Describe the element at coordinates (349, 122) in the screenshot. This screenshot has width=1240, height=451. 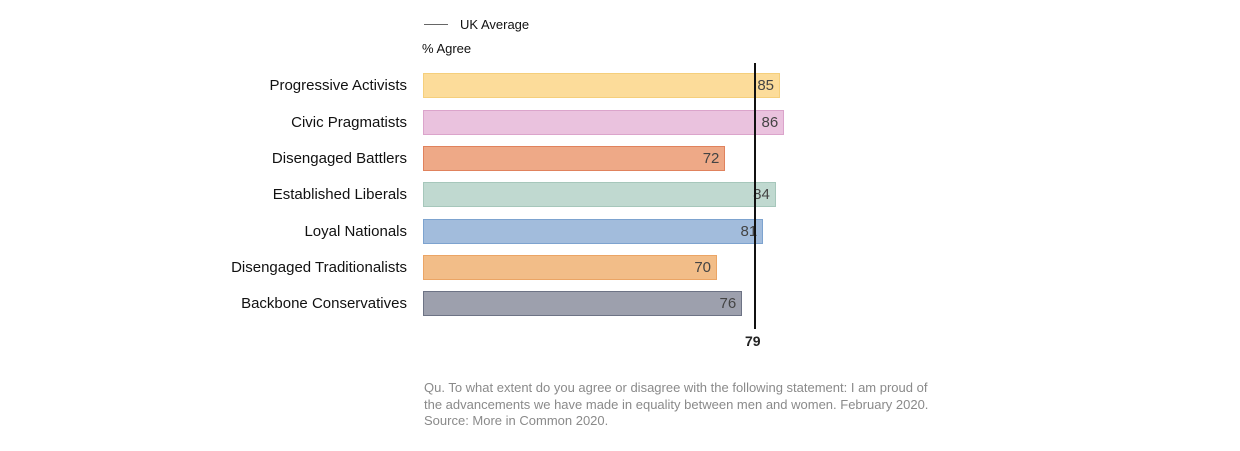
I see `category-label: Civic Pragmatists` at that location.